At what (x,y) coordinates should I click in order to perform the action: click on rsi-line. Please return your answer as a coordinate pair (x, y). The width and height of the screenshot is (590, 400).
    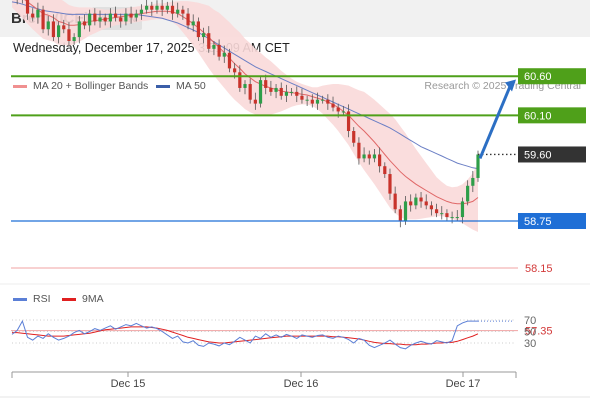
    Looking at the image, I should click on (244, 334).